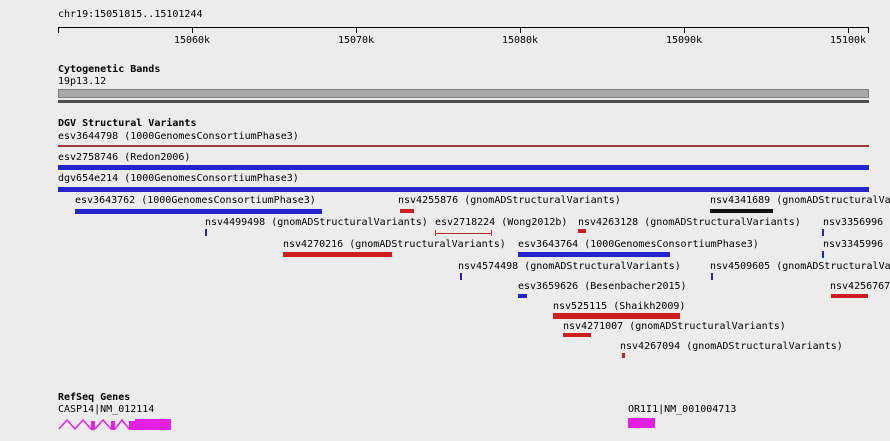 Image resolution: width=890 pixels, height=441 pixels. I want to click on variant-nsv4263128-bar, so click(582, 231).